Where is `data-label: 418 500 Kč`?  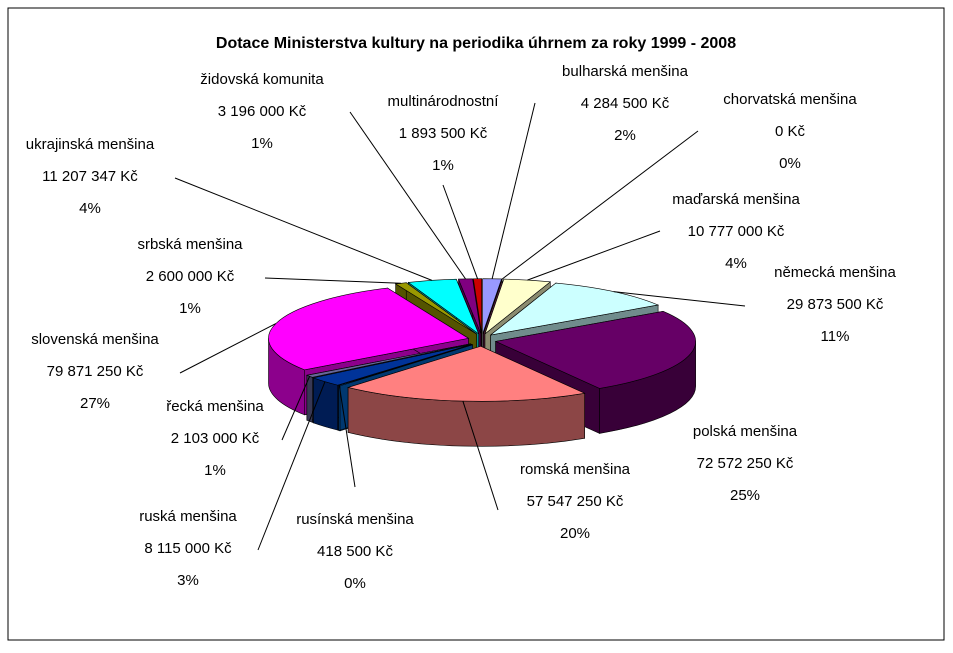
data-label: 418 500 Kč is located at coordinates (355, 551).